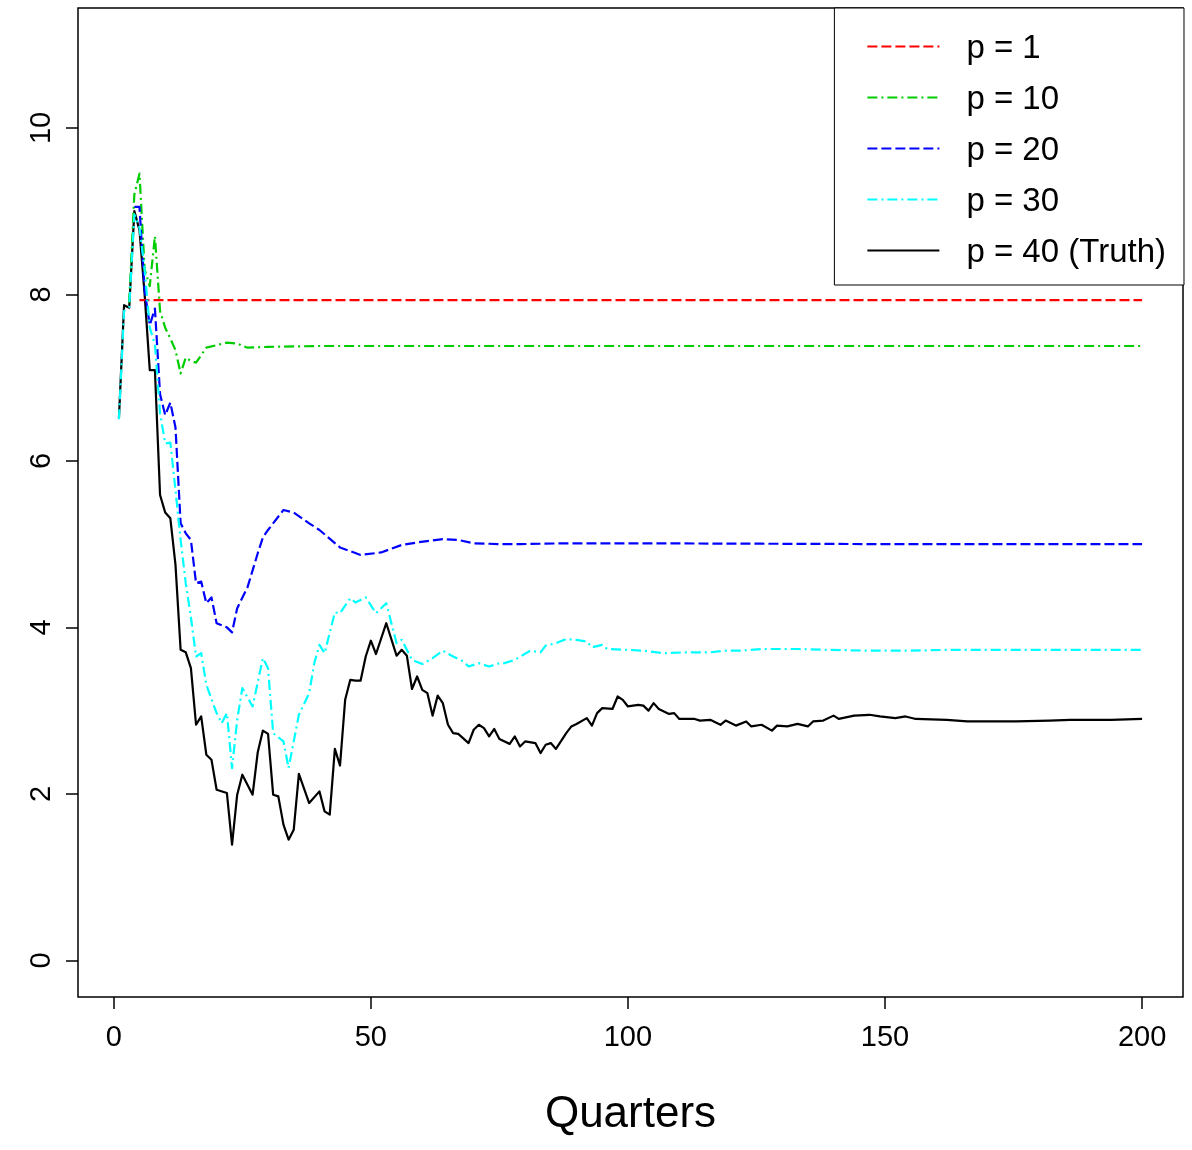 This screenshot has width=1192, height=1150. Describe the element at coordinates (1066, 250) in the screenshot. I see `legend-label: p = 40 (Truth)` at that location.